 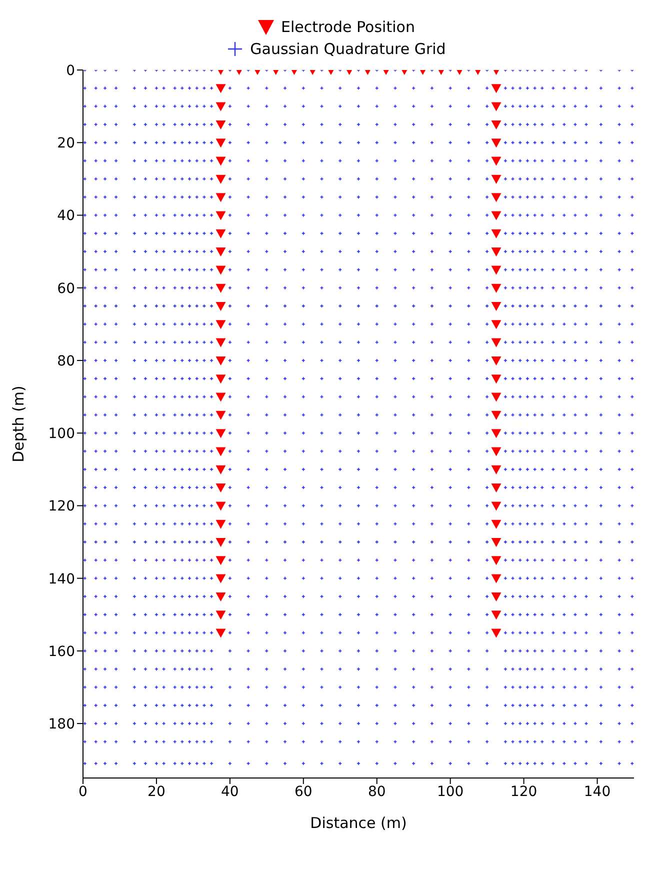 What do you see at coordinates (157, 792) in the screenshot?
I see `x-tick-label: 20` at bounding box center [157, 792].